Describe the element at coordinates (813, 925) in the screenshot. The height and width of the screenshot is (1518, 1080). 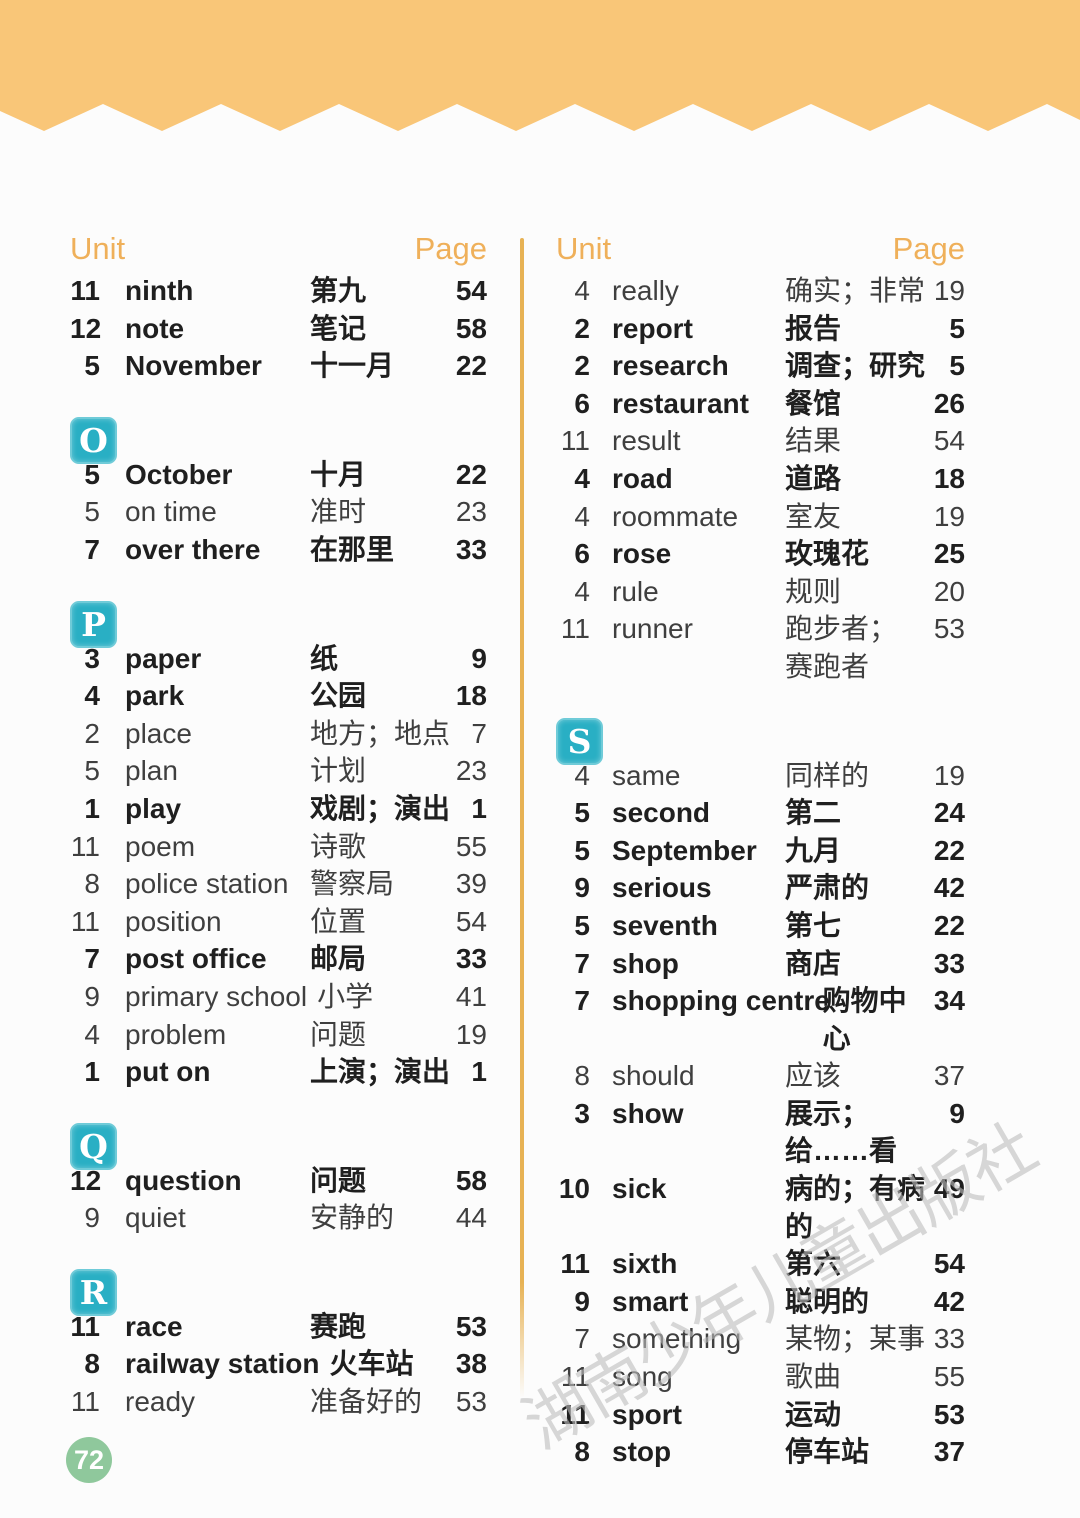
I see `chinese-meaning: 第七` at that location.